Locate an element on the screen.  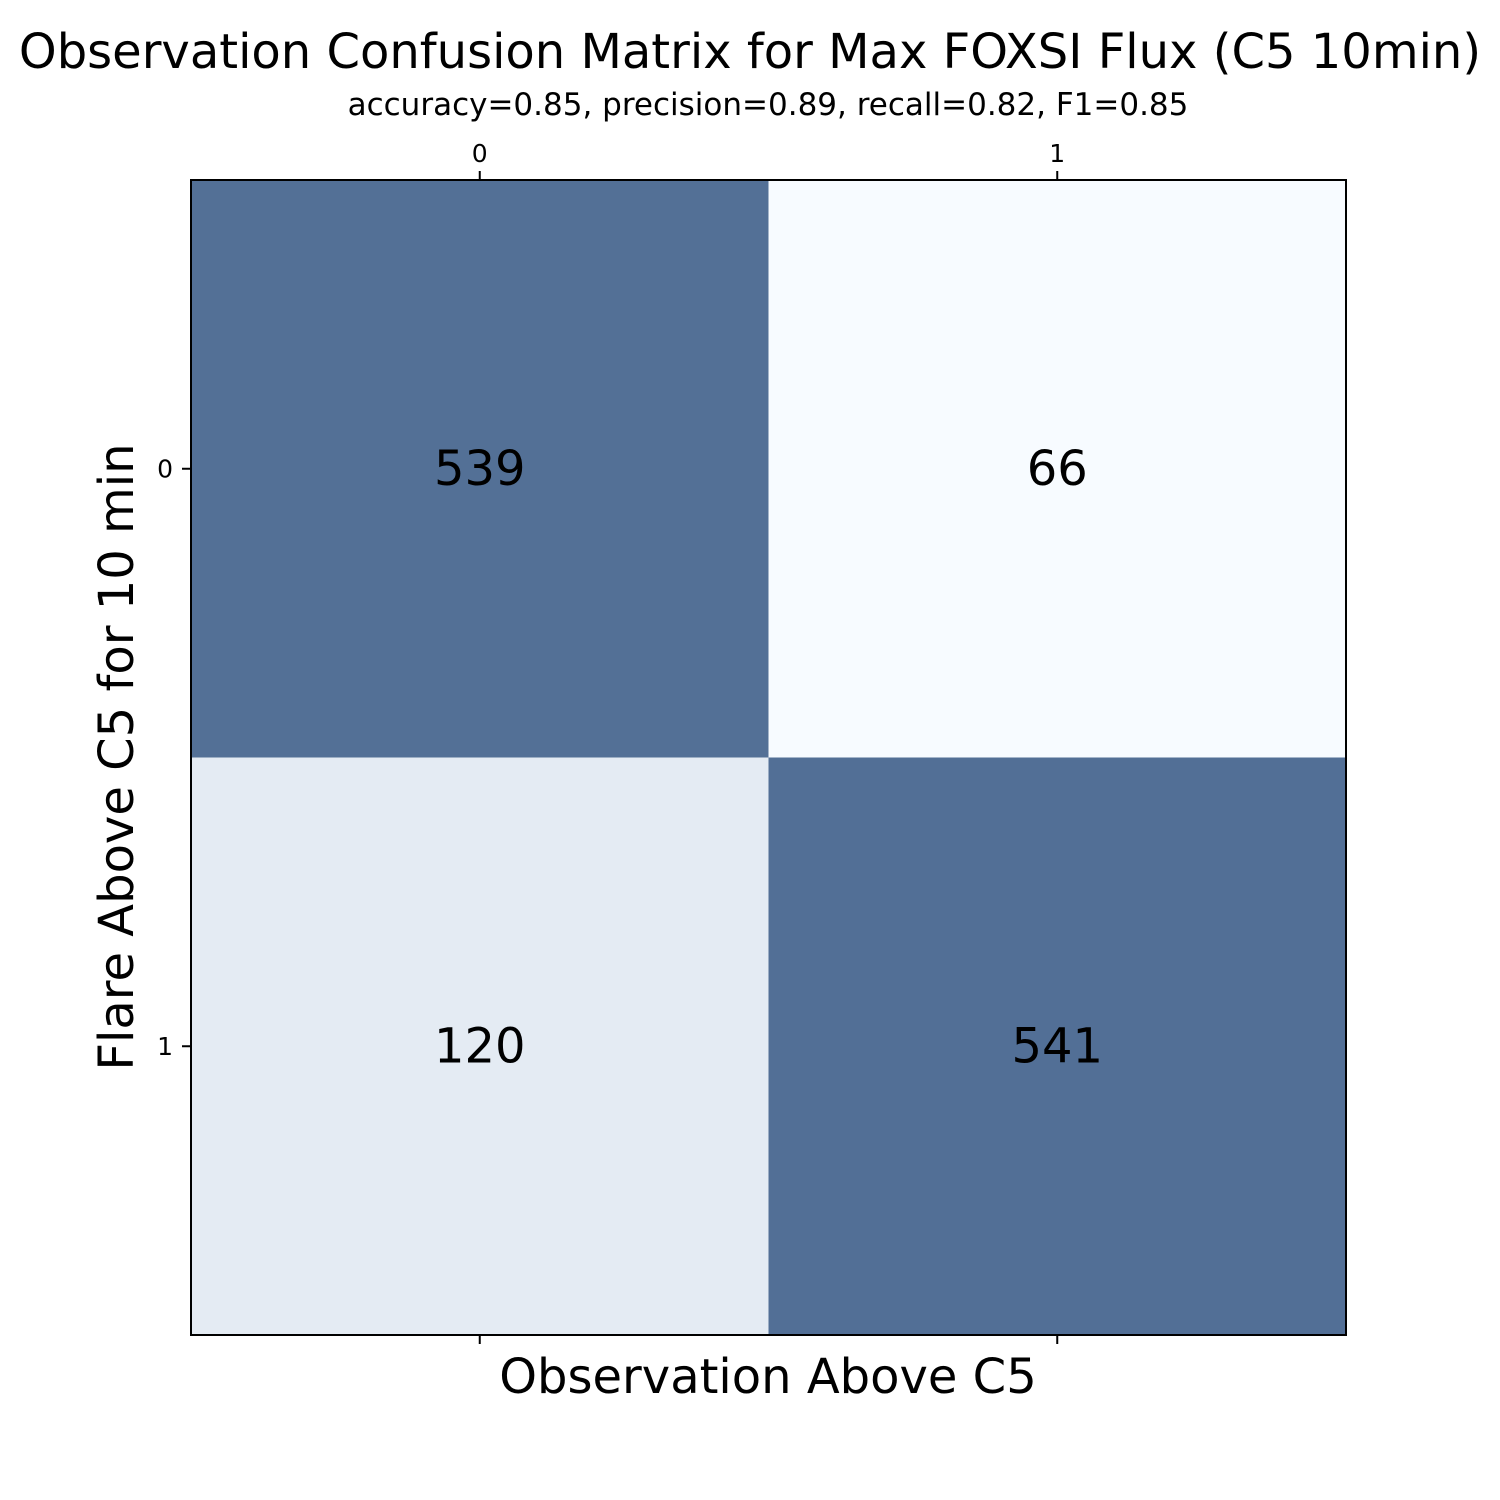
cell-value-r1-c0: 120 is located at coordinates (480, 1046).